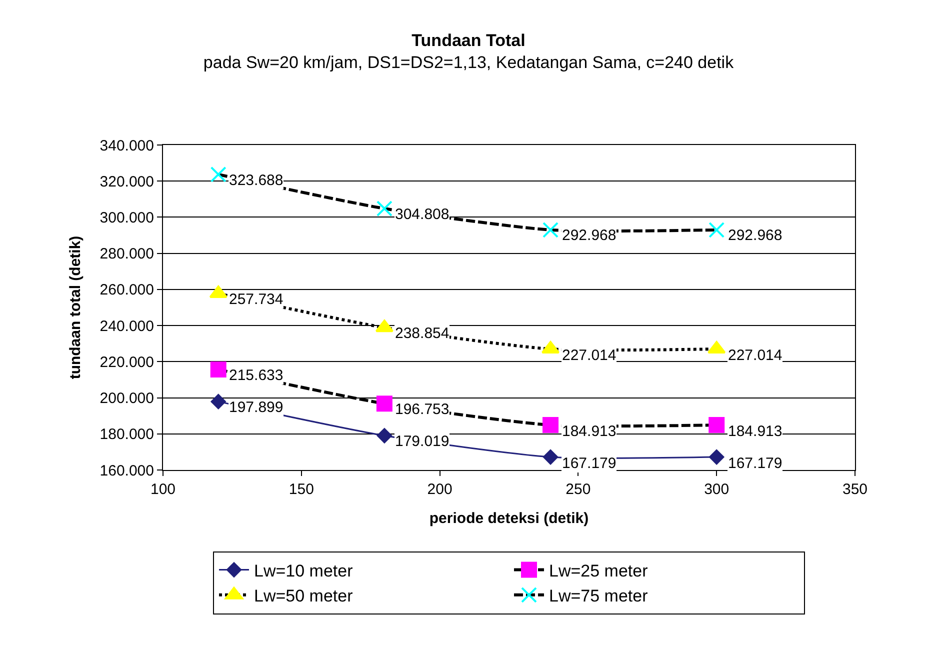 This screenshot has height=658, width=937. What do you see at coordinates (127, 145) in the screenshot?
I see `y-tick-label: 340.000` at bounding box center [127, 145].